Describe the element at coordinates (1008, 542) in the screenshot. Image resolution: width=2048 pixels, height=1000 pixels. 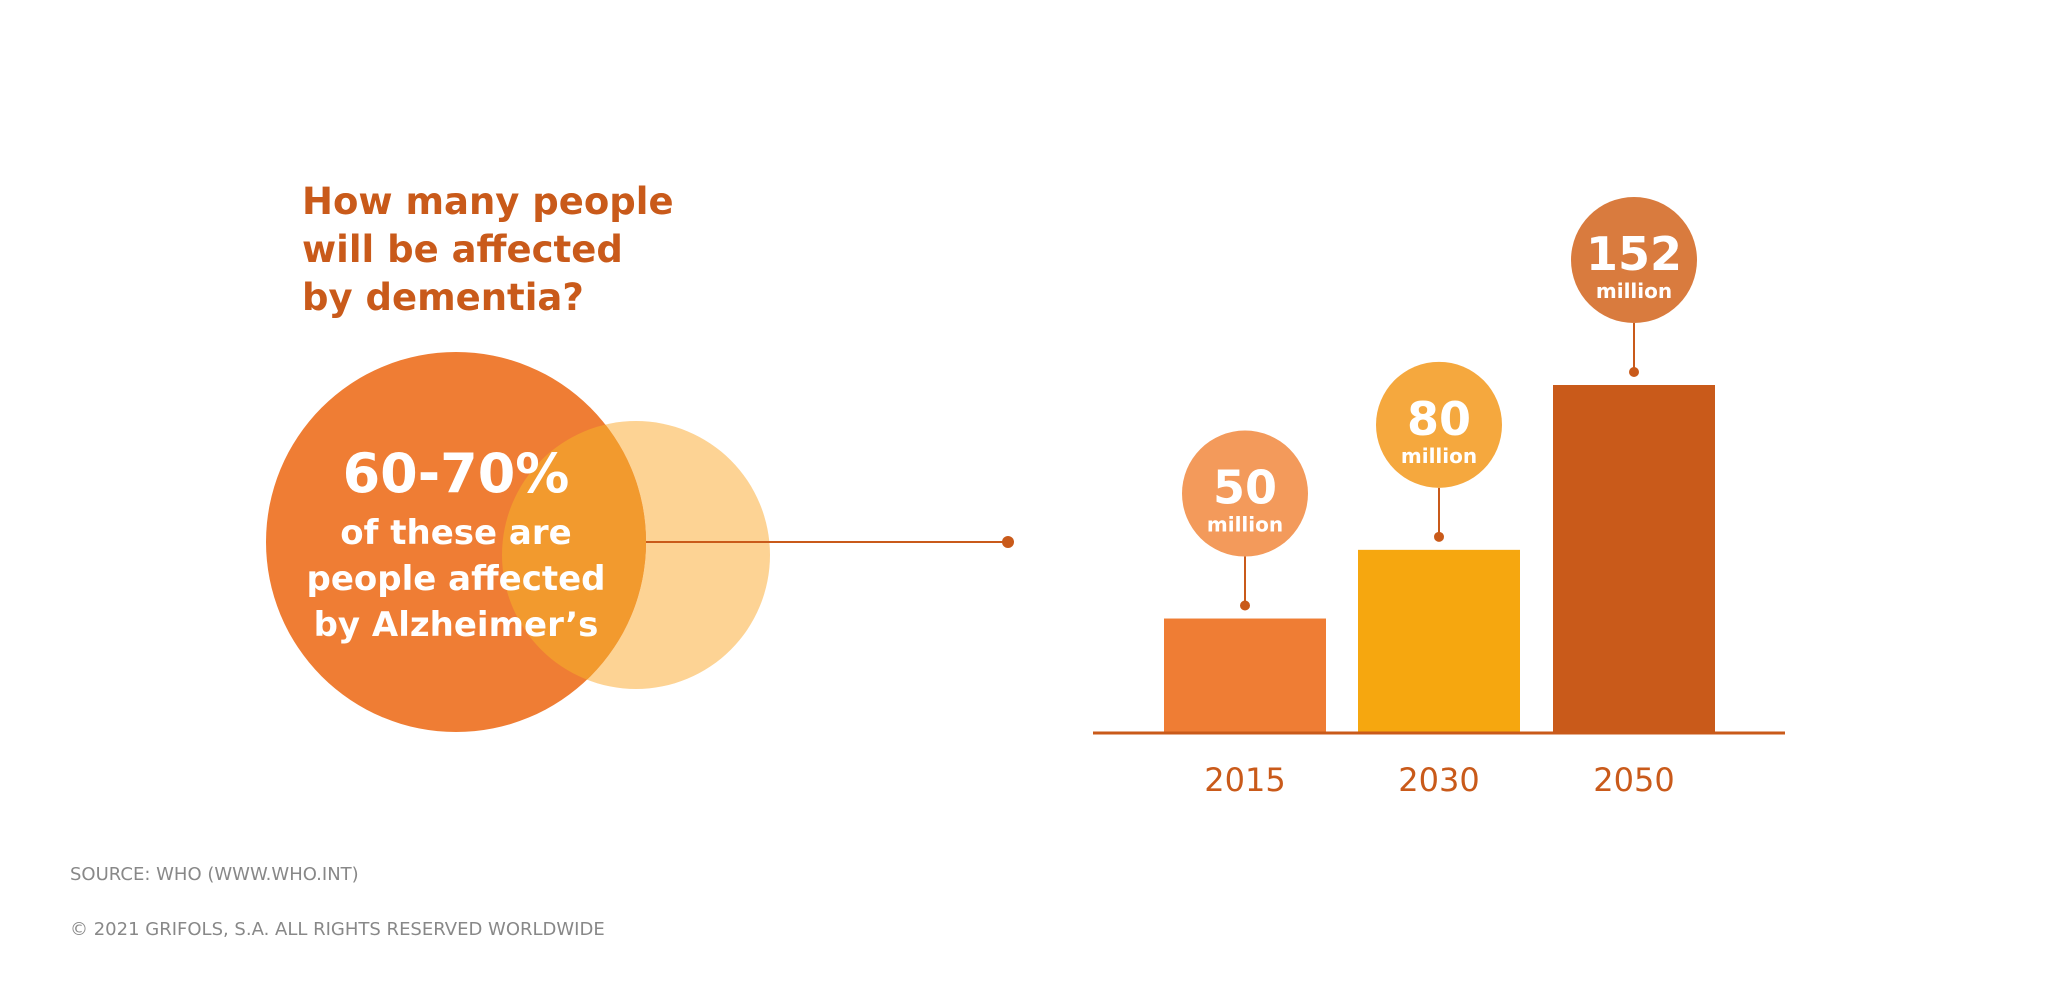
I see `connector-dot` at that location.